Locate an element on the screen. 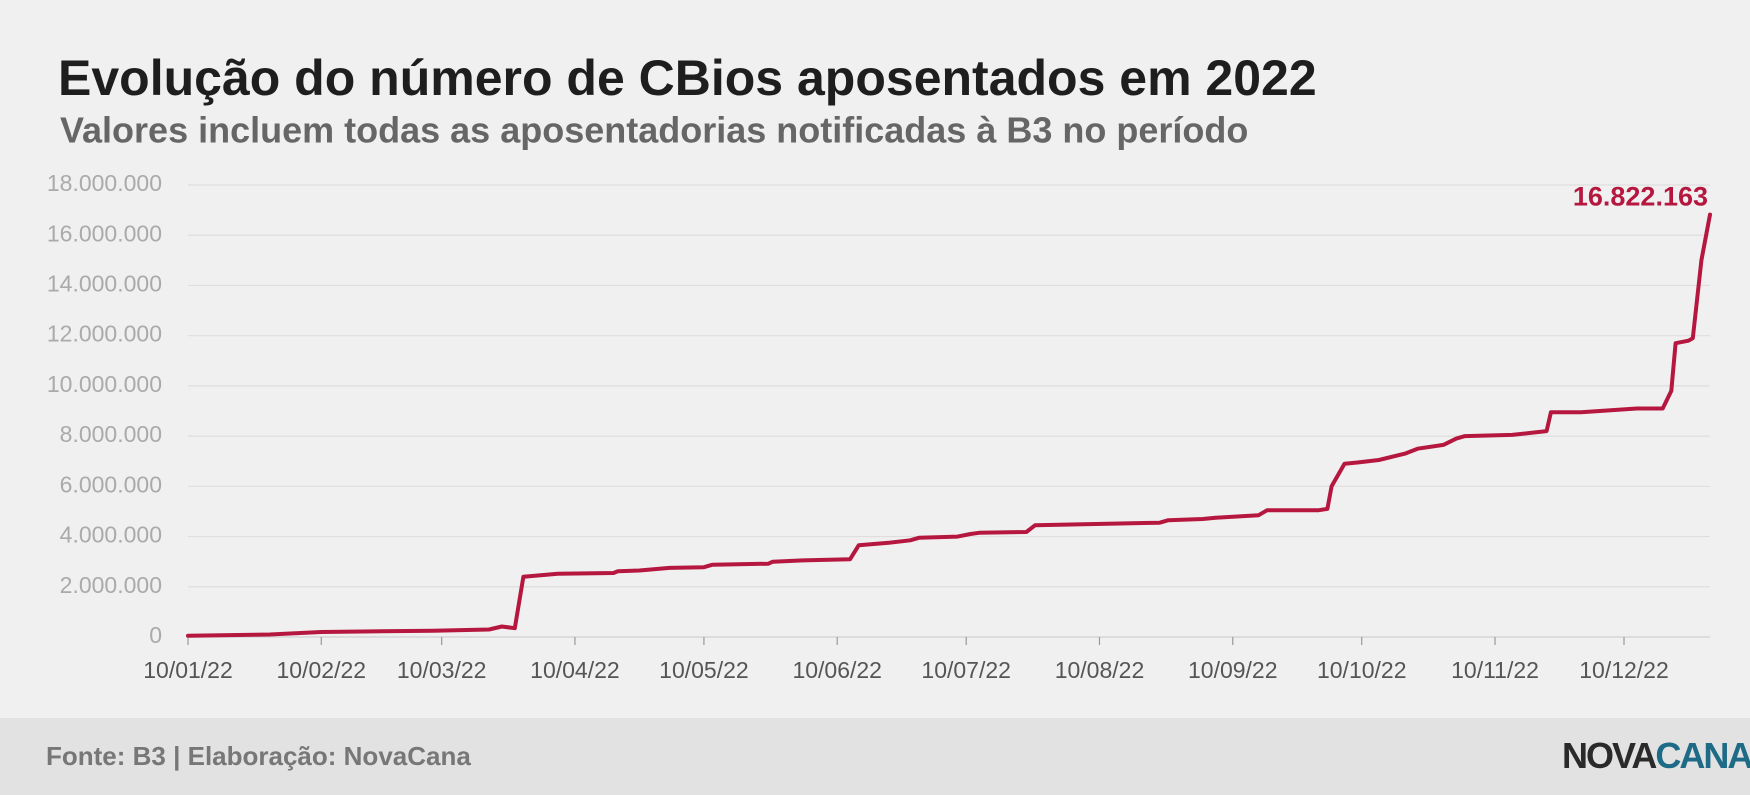 The height and width of the screenshot is (795, 1750). y-tick-label: 0 is located at coordinates (155, 635).